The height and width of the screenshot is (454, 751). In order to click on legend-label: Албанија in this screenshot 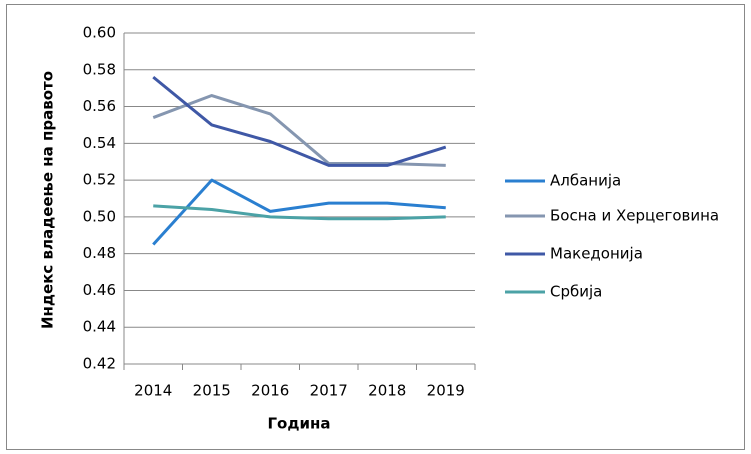, I will do `click(585, 181)`.